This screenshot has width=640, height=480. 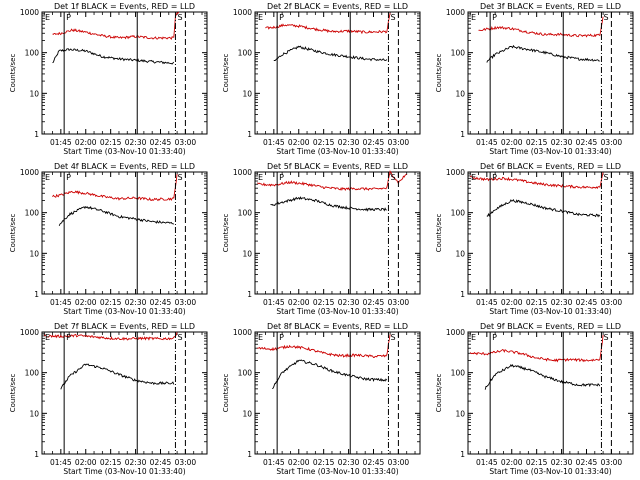 I want to click on panel-title: Det 5f BLACK = Events, RED = LLD, so click(x=337, y=166).